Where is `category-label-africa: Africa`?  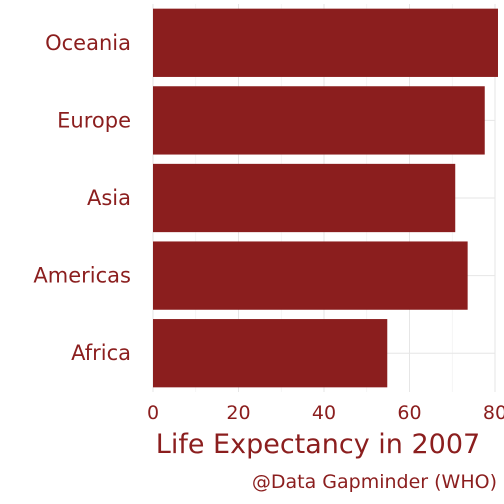
category-label-africa: Africa is located at coordinates (101, 353).